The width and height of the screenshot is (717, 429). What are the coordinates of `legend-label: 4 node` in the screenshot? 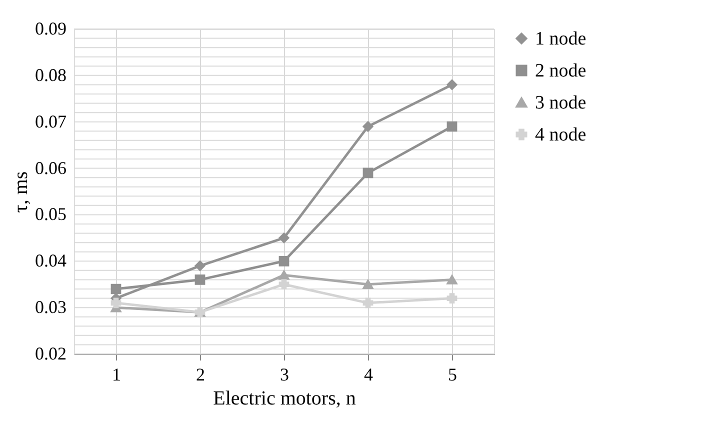 It's located at (560, 135).